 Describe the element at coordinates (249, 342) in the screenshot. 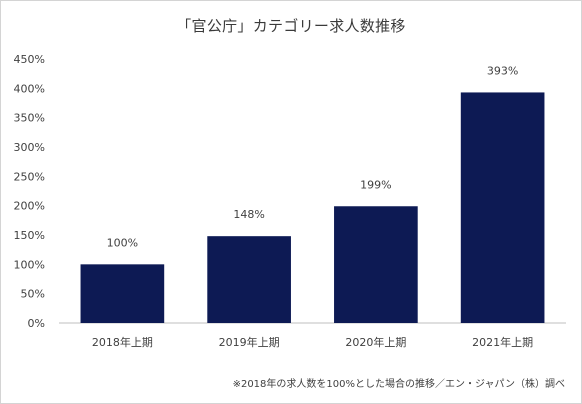

I see `x-tick-label: 2019年上期` at that location.